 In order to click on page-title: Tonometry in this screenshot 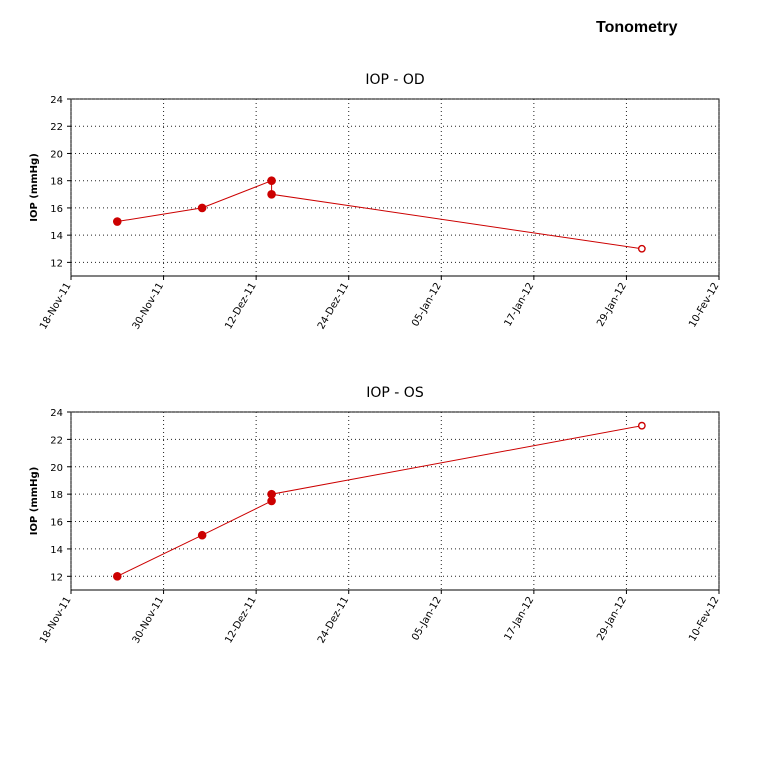, I will do `click(637, 27)`.